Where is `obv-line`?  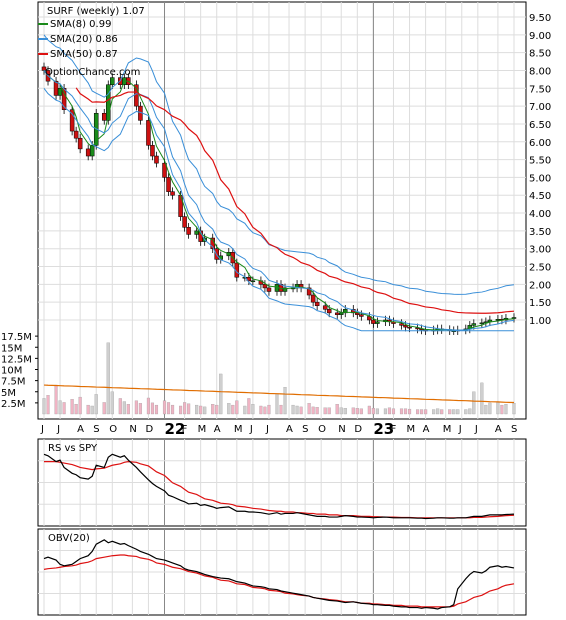 obv-line is located at coordinates (279, 574).